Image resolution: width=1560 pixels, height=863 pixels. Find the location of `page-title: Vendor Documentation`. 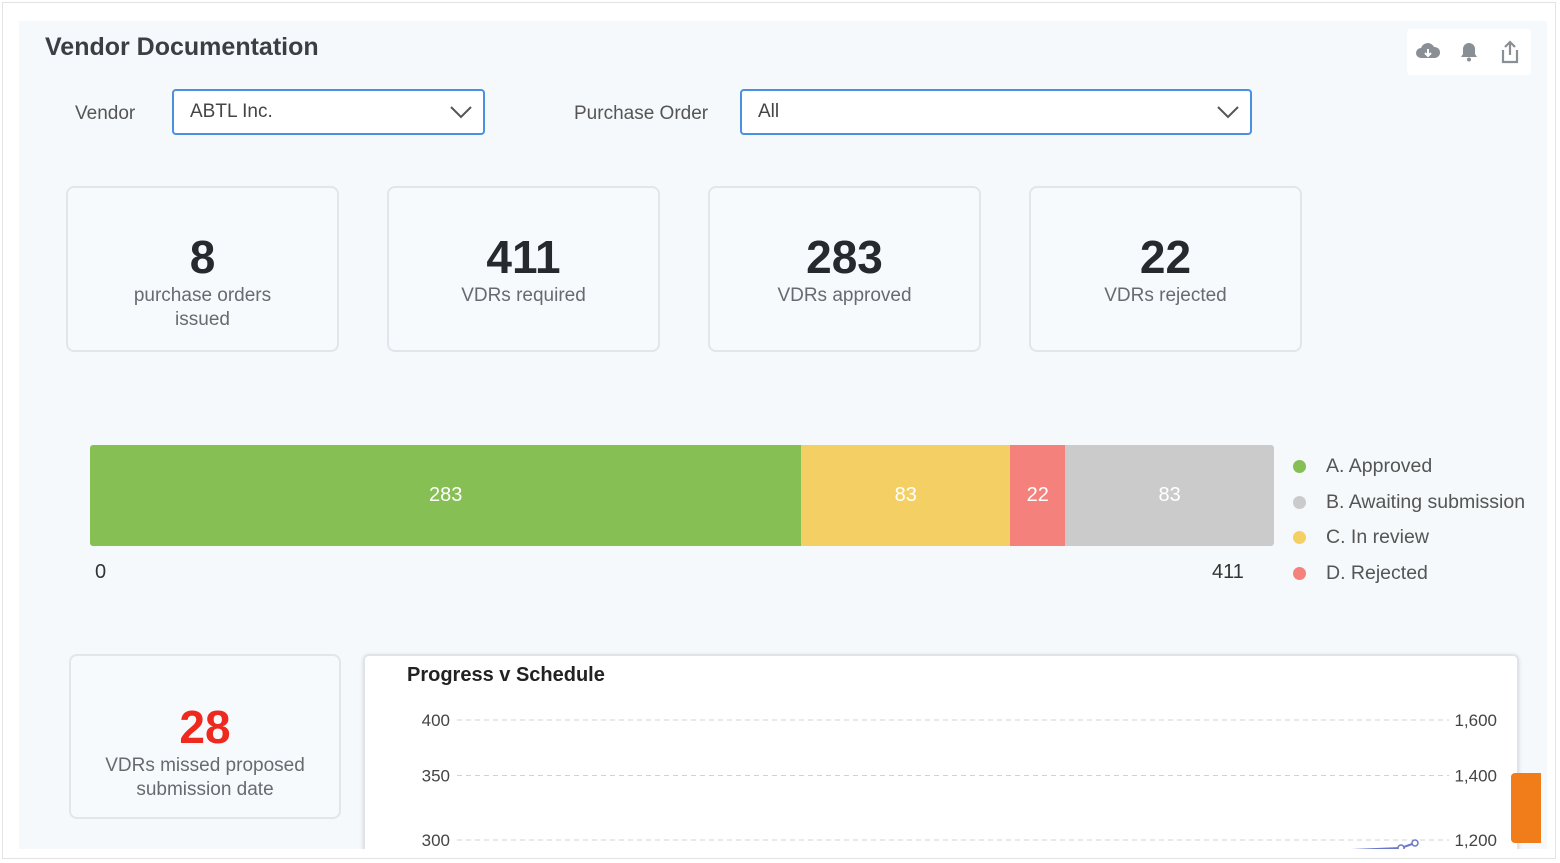

page-title: Vendor Documentation is located at coordinates (182, 47).